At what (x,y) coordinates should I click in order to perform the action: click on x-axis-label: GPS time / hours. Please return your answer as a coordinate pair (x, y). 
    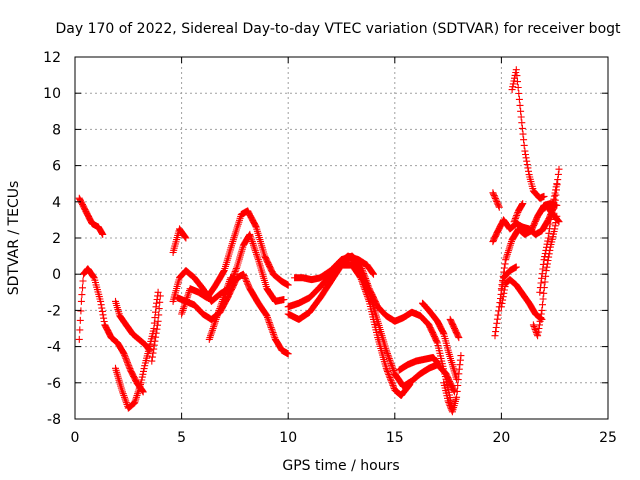
    Looking at the image, I should click on (340, 466).